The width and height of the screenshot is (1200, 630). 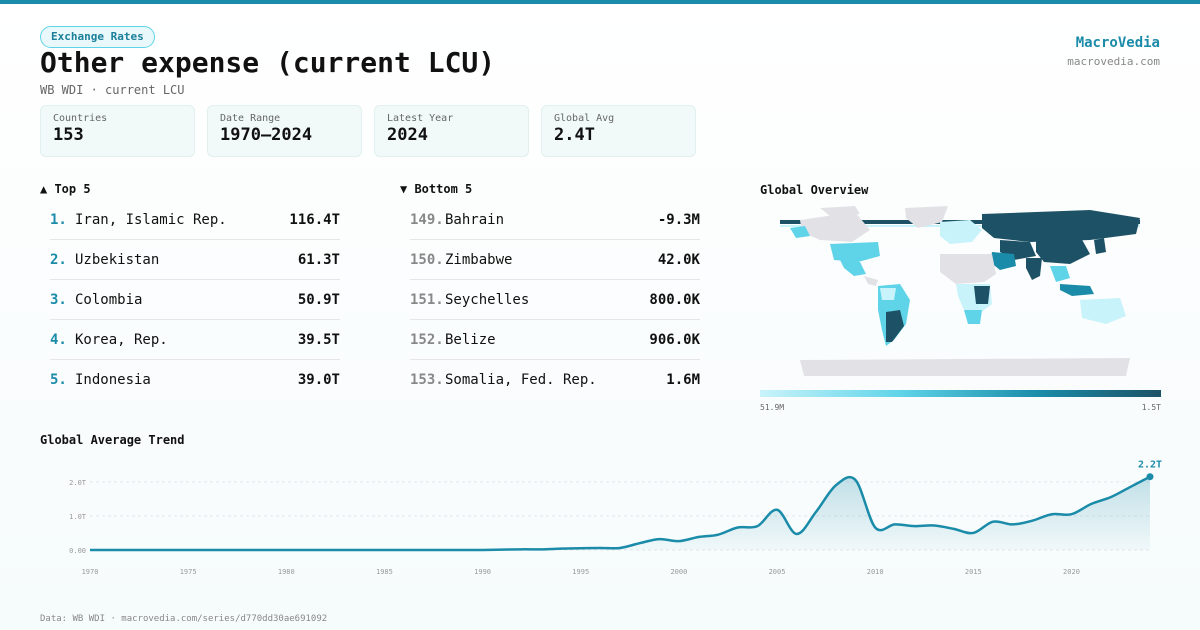 I want to click on stat-card-date-range: Date Range 1970–2024, so click(x=284, y=131).